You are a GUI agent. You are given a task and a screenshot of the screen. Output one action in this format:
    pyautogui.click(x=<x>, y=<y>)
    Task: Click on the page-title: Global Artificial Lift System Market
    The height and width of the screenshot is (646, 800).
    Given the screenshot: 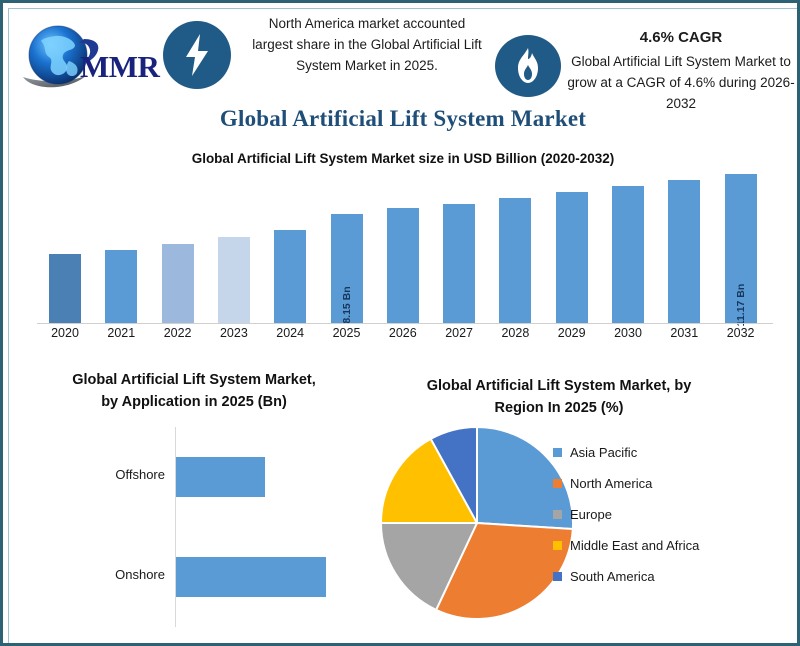 What is the action you would take?
    pyautogui.click(x=403, y=118)
    